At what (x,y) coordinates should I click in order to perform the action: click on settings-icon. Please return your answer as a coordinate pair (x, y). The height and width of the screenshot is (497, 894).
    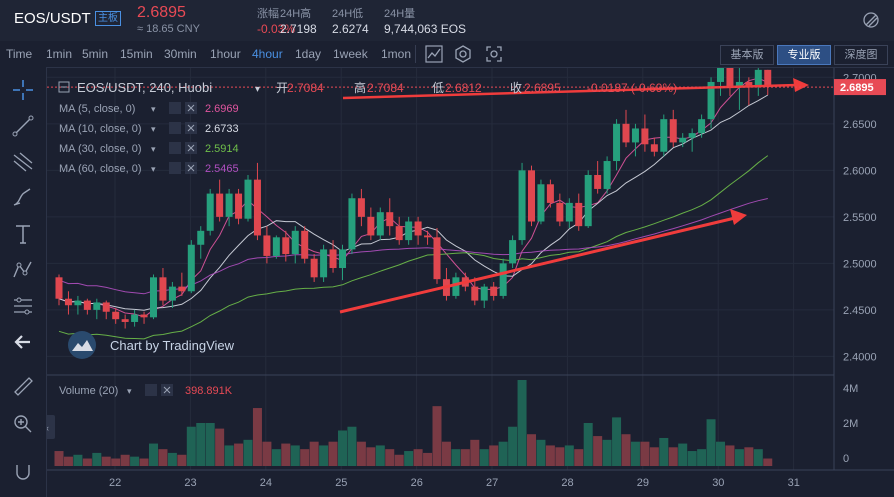
    Looking at the image, I should click on (463, 54).